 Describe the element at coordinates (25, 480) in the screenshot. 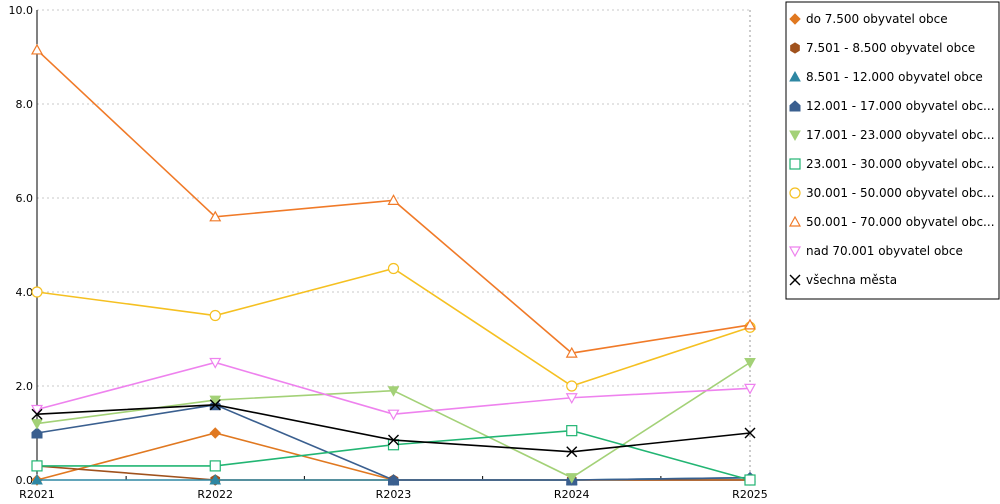

I see `y-tick-label: 0.0` at that location.